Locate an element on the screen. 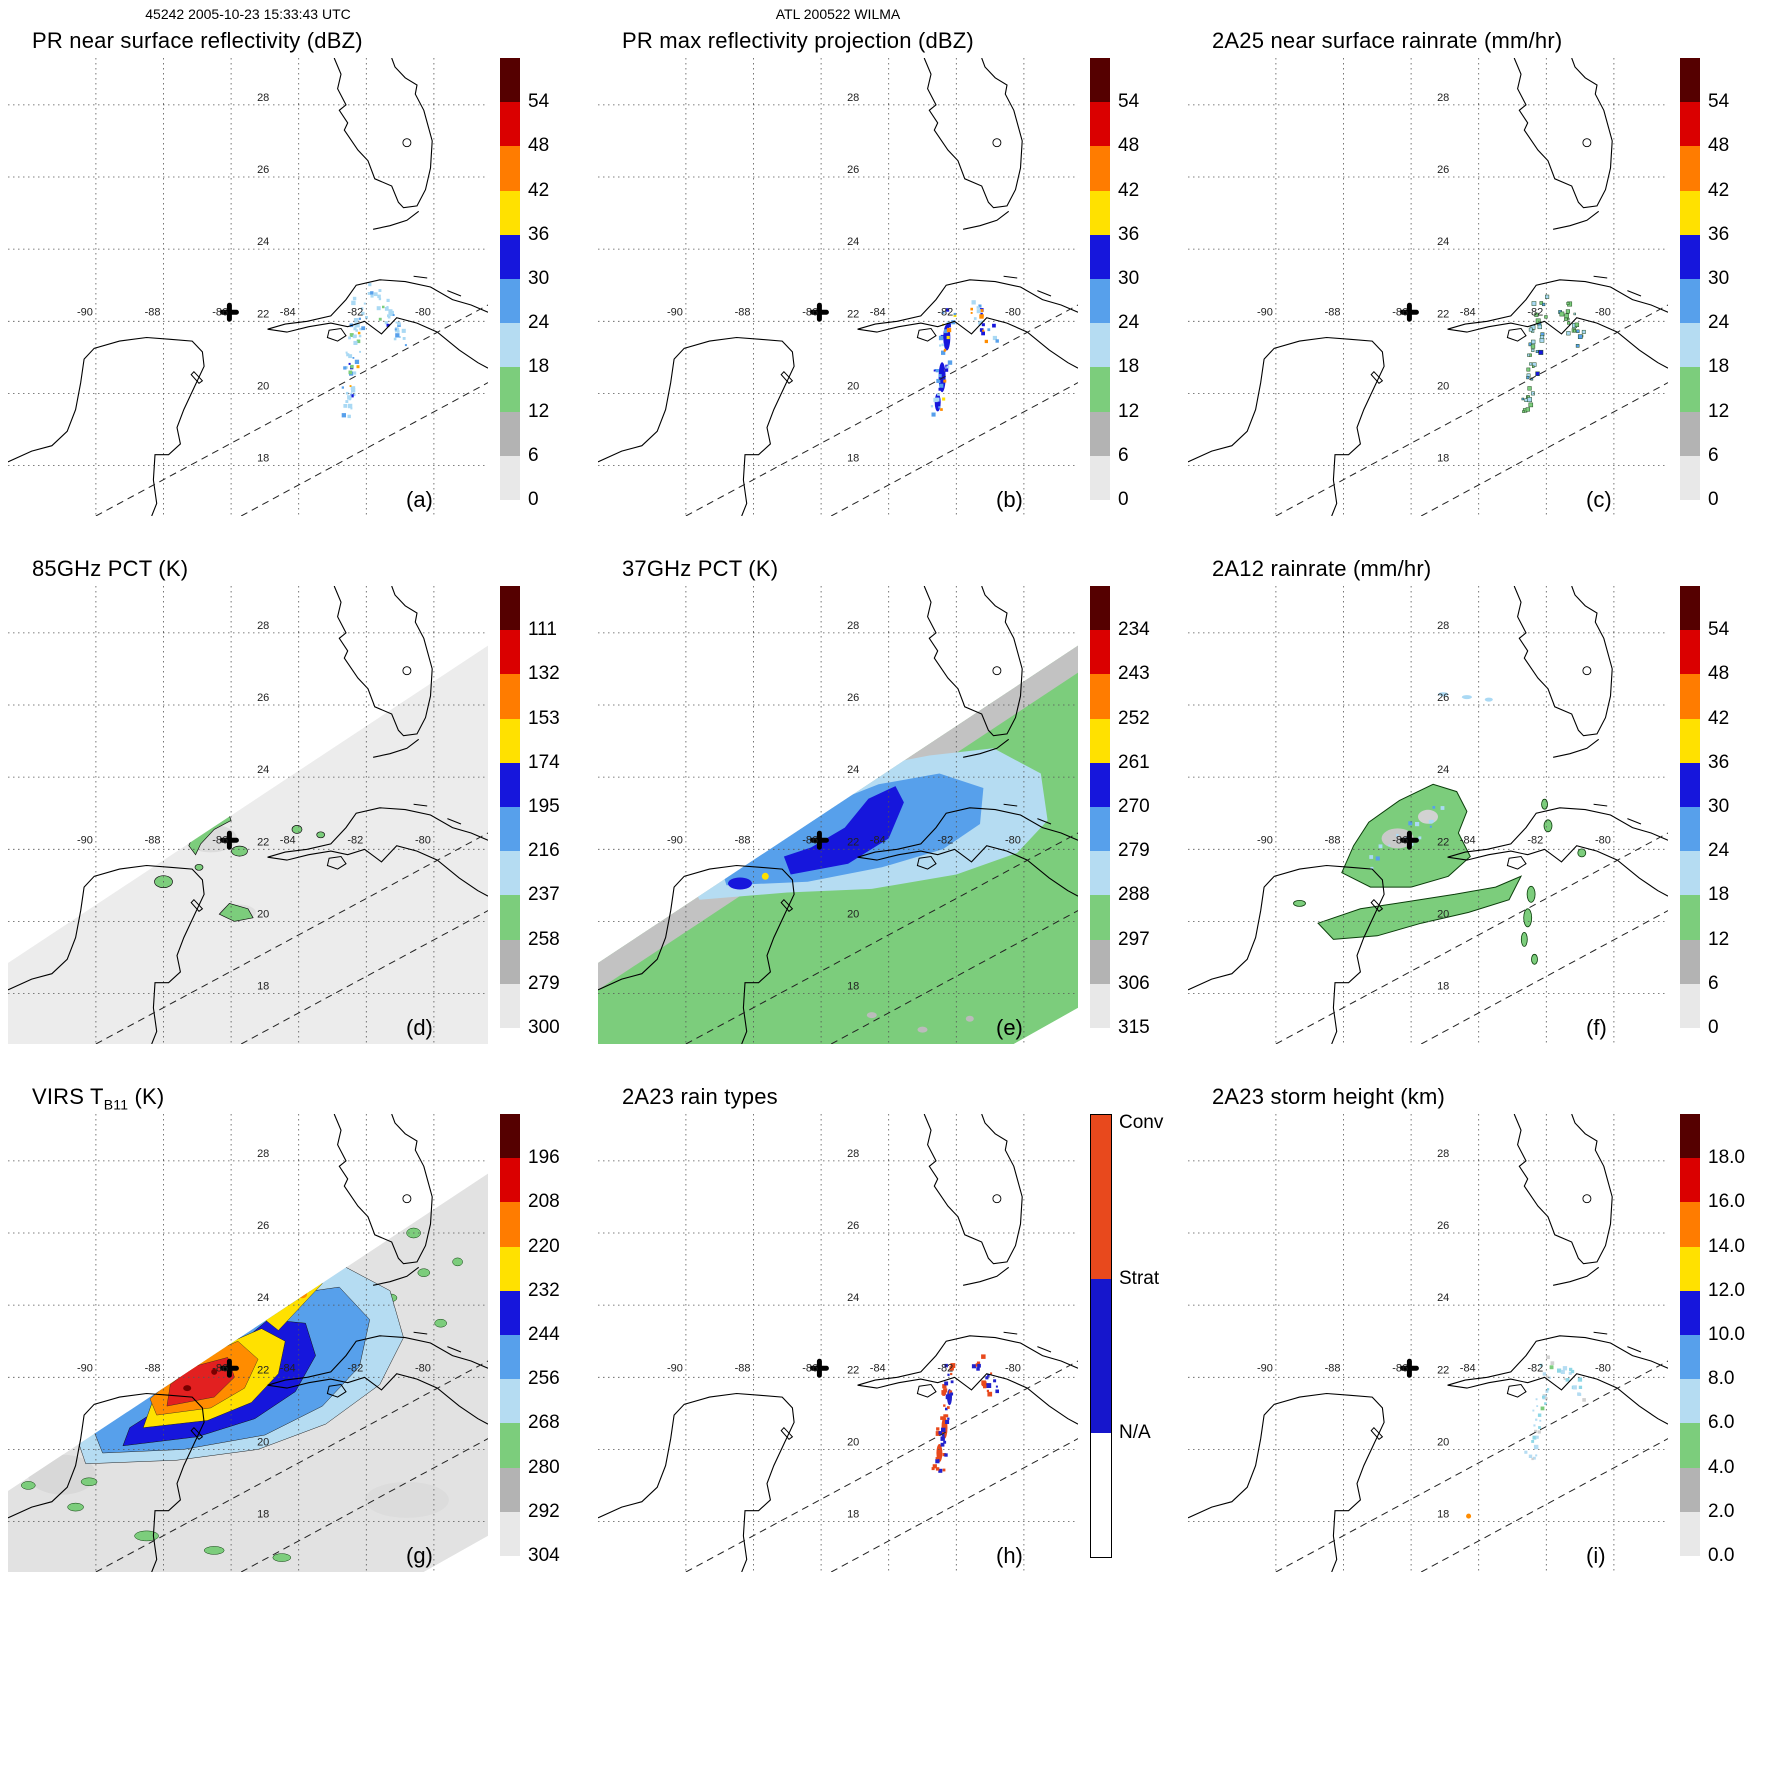 The width and height of the screenshot is (1771, 1771). panel-e-title: 37GHz PCT (K) is located at coordinates (700, 568).